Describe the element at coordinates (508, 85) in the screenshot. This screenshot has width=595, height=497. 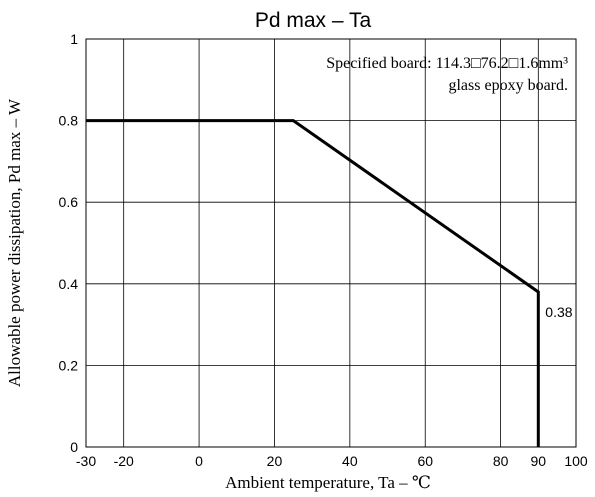
I see `annotation-glass-epoxy-board: glass epoxy board.` at that location.